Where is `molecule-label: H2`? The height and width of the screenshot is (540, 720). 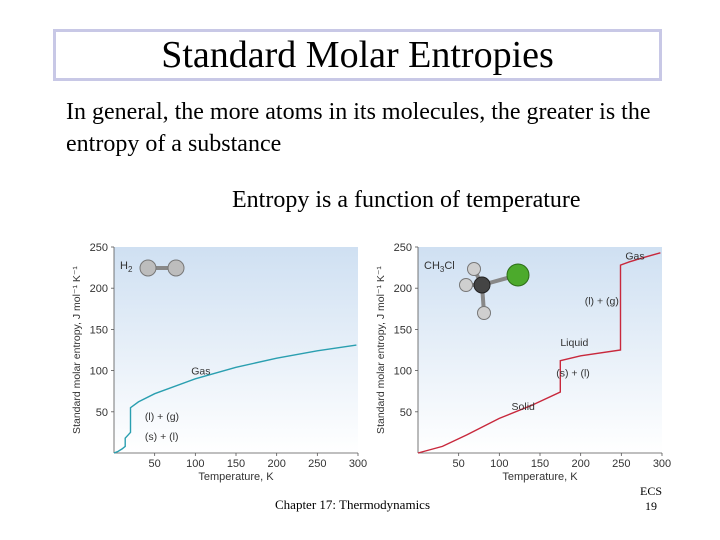
molecule-label: H2 is located at coordinates (126, 267).